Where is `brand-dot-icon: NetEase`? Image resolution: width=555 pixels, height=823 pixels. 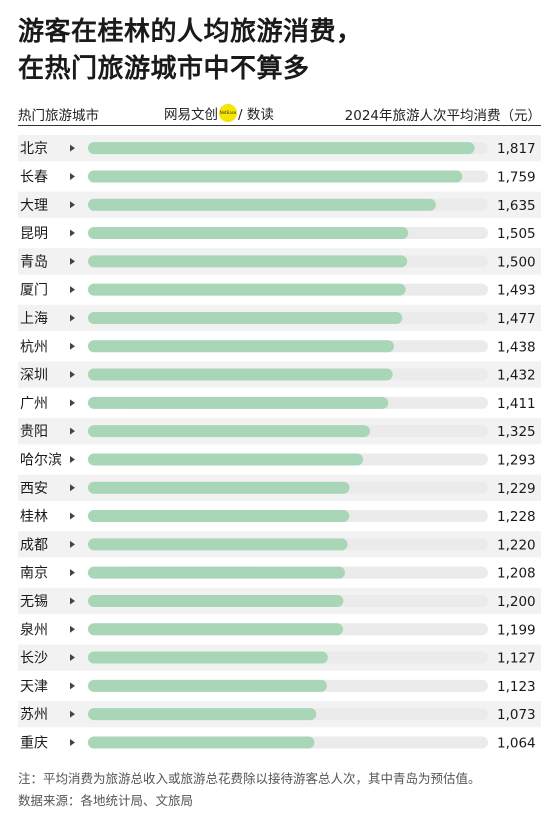
brand-dot-icon: NetEase is located at coordinates (228, 113).